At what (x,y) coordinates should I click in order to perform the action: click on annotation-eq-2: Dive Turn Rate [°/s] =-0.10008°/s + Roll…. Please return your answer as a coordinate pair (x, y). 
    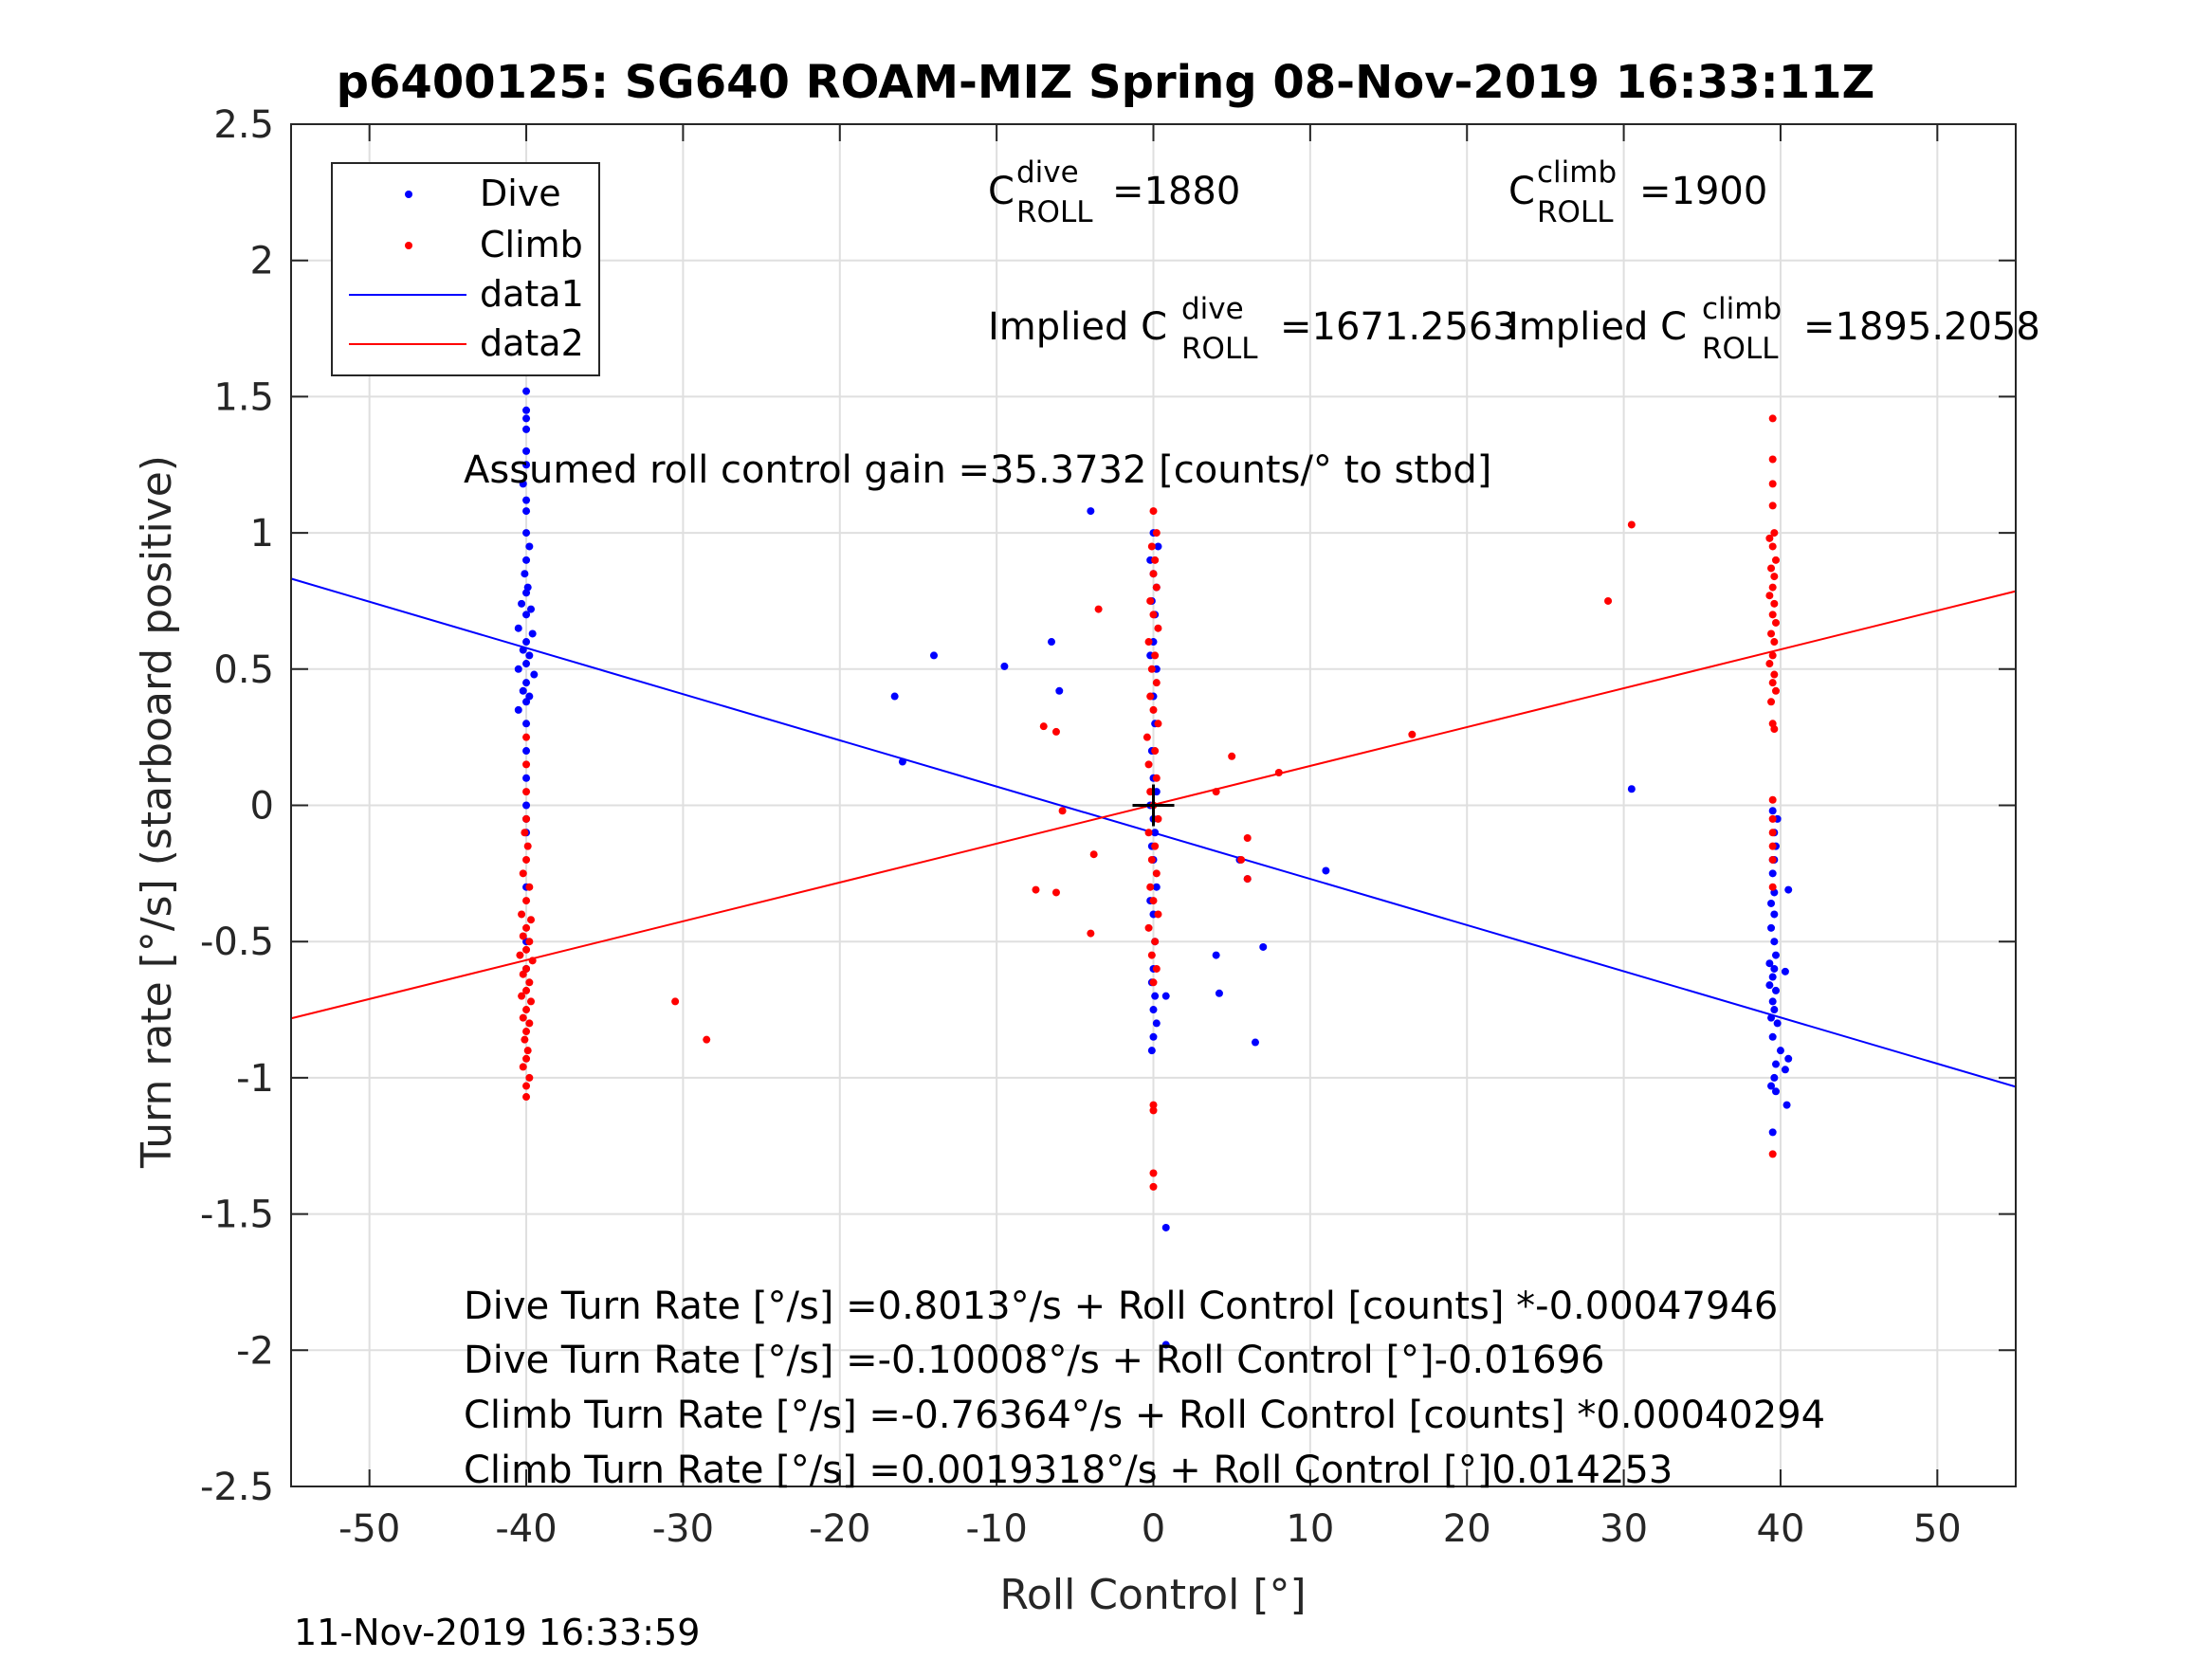
    Looking at the image, I should click on (1034, 1360).